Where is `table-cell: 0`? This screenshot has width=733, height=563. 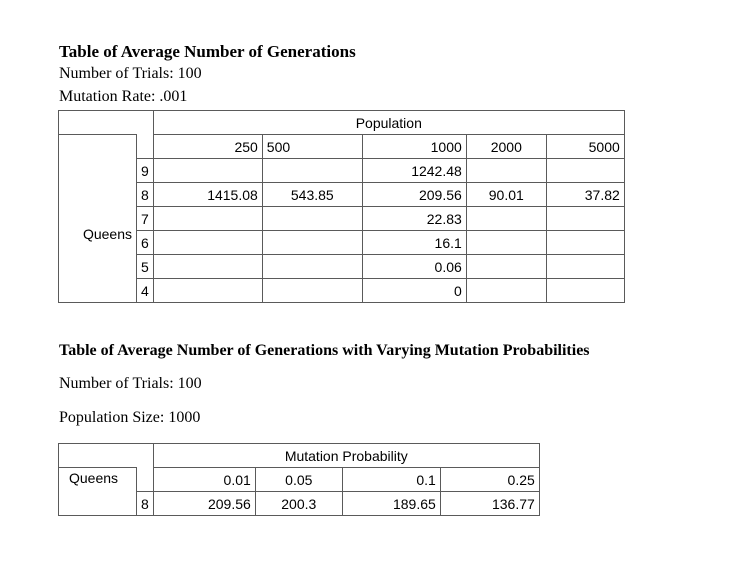 table-cell: 0 is located at coordinates (414, 290).